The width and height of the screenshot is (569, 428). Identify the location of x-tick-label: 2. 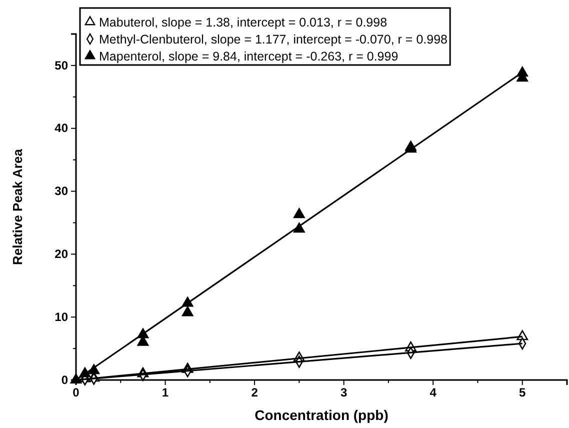
(254, 393).